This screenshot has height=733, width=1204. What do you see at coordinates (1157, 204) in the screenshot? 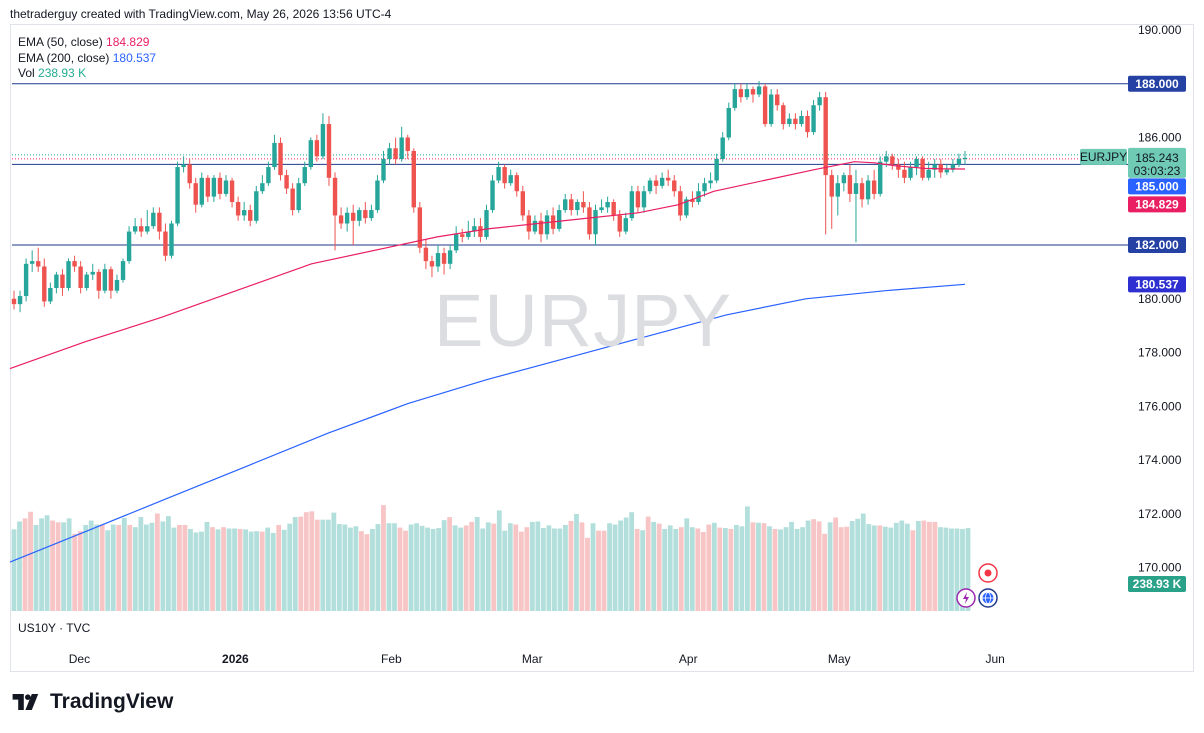
I see `ema50-badge: 184.829` at bounding box center [1157, 204].